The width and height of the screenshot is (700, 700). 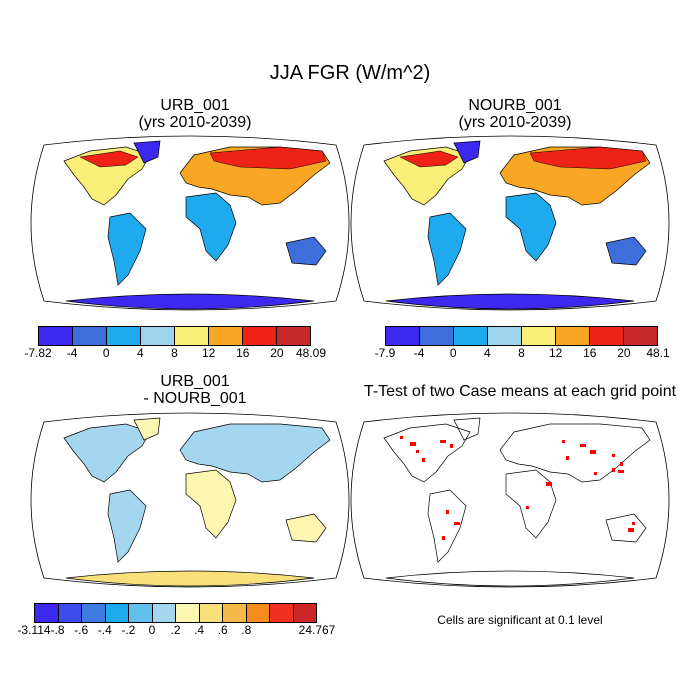 What do you see at coordinates (419, 353) in the screenshot?
I see `colorbar-tick-label: -4` at bounding box center [419, 353].